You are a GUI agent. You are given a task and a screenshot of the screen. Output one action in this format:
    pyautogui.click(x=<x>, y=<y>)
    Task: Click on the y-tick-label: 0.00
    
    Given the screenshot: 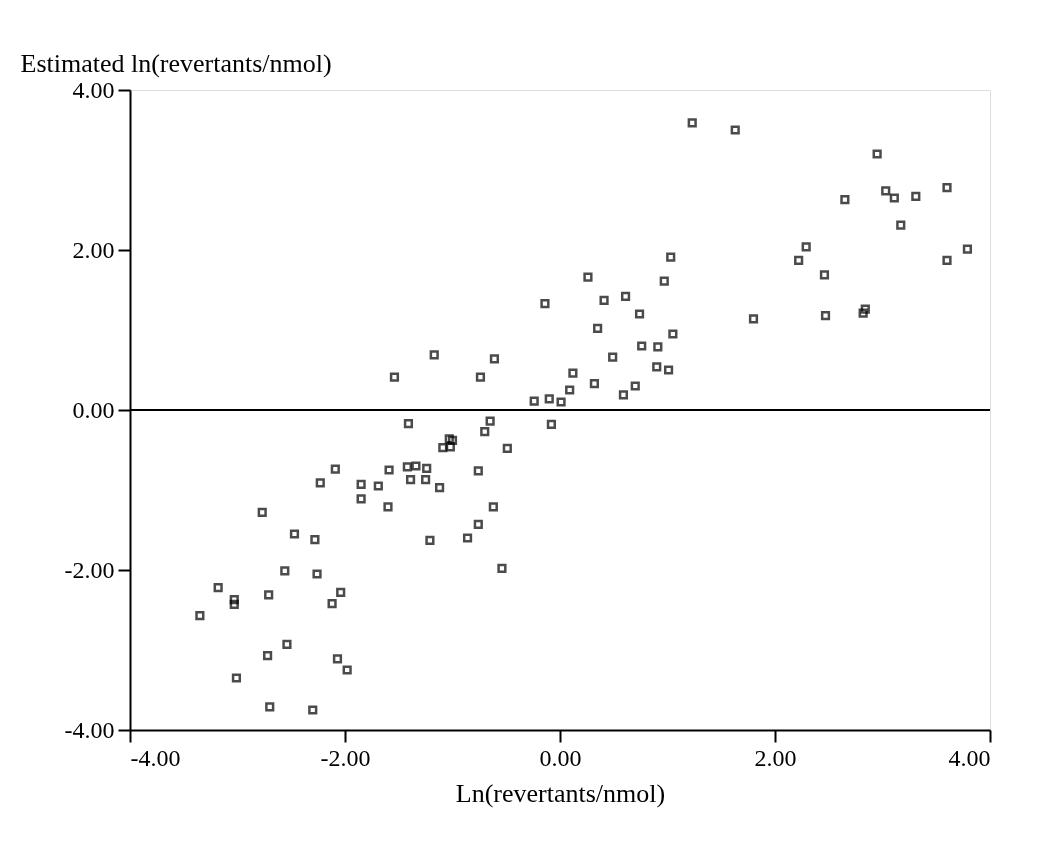 What is the action you would take?
    pyautogui.click(x=93, y=409)
    